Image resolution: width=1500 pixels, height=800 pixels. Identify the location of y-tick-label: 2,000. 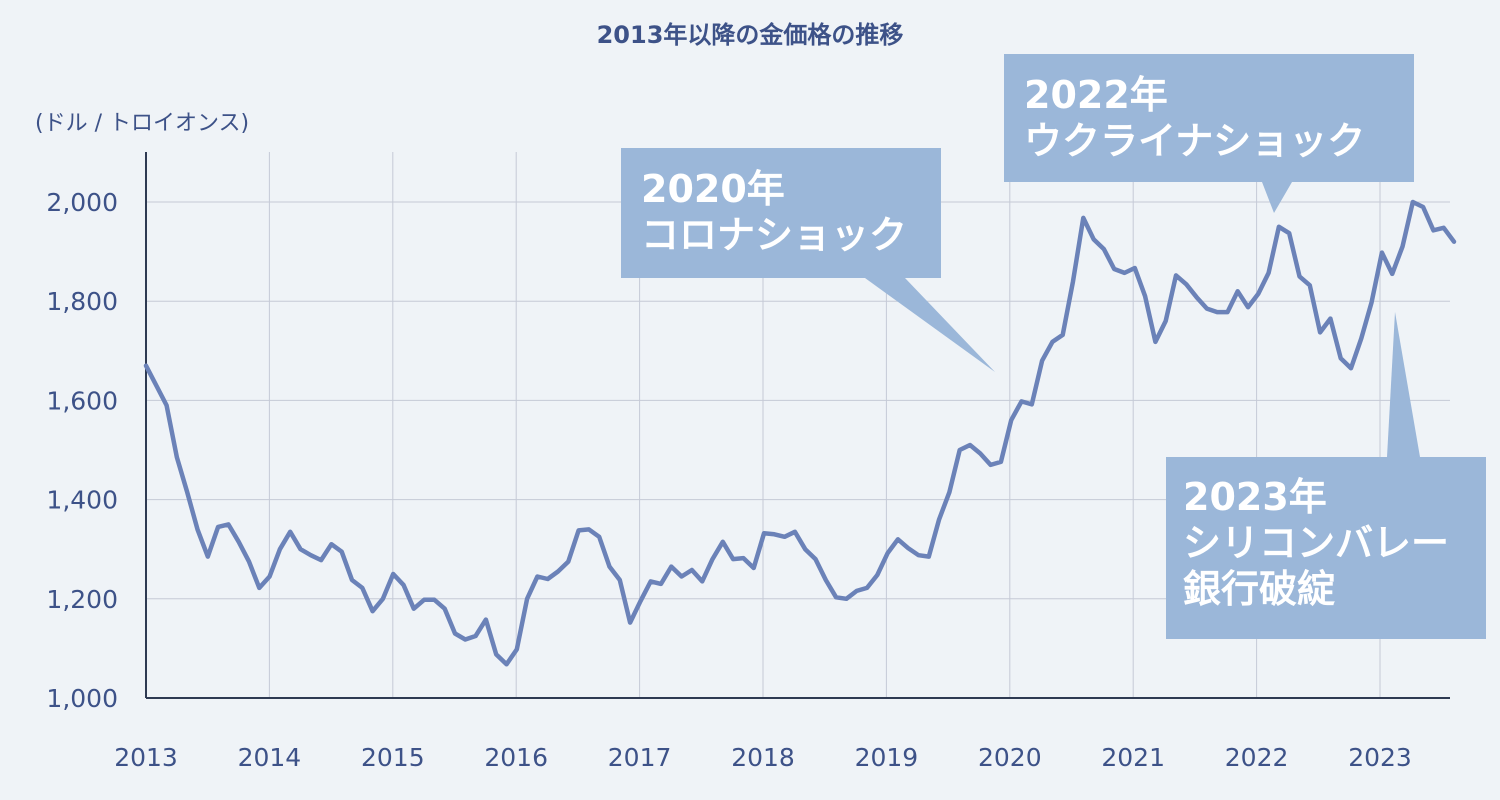
(82, 202).